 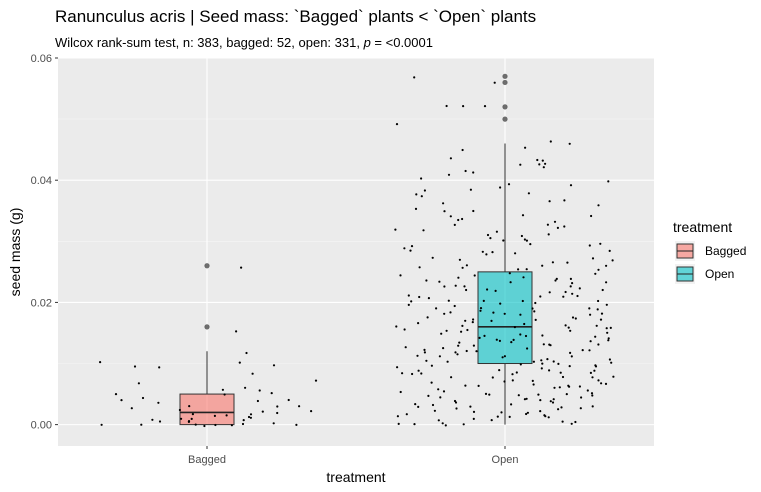 I want to click on box-open, so click(x=505, y=249).